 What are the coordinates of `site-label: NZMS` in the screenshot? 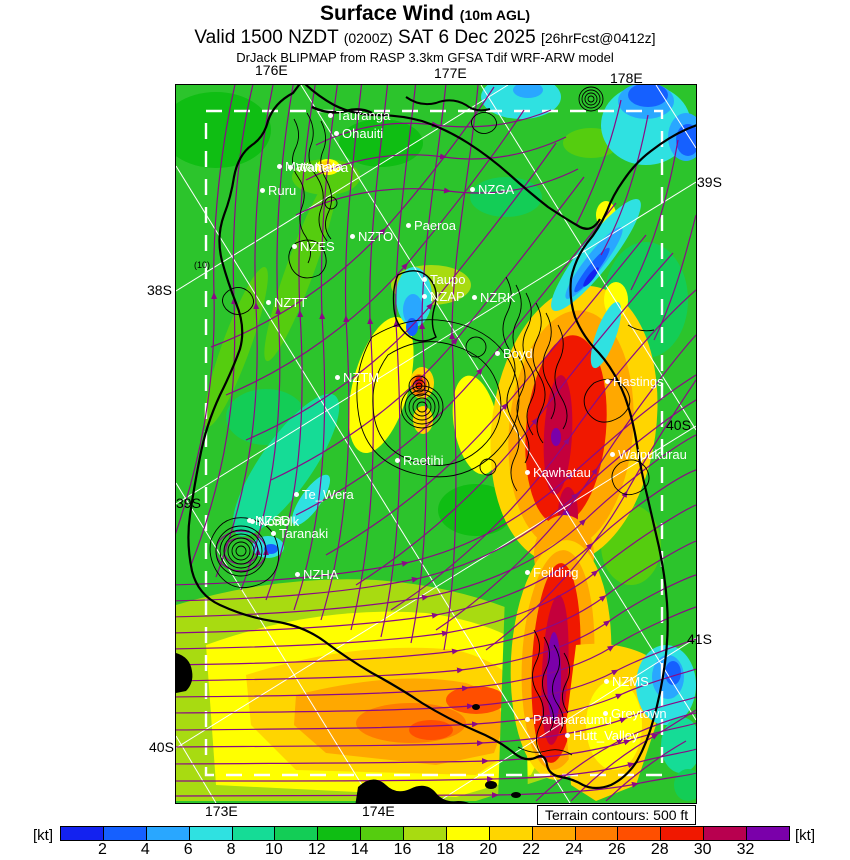 It's located at (626, 681).